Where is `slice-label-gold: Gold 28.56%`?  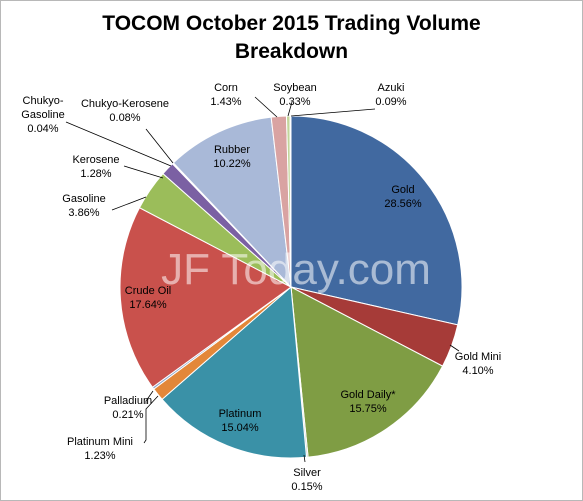 slice-label-gold: Gold 28.56% is located at coordinates (403, 197).